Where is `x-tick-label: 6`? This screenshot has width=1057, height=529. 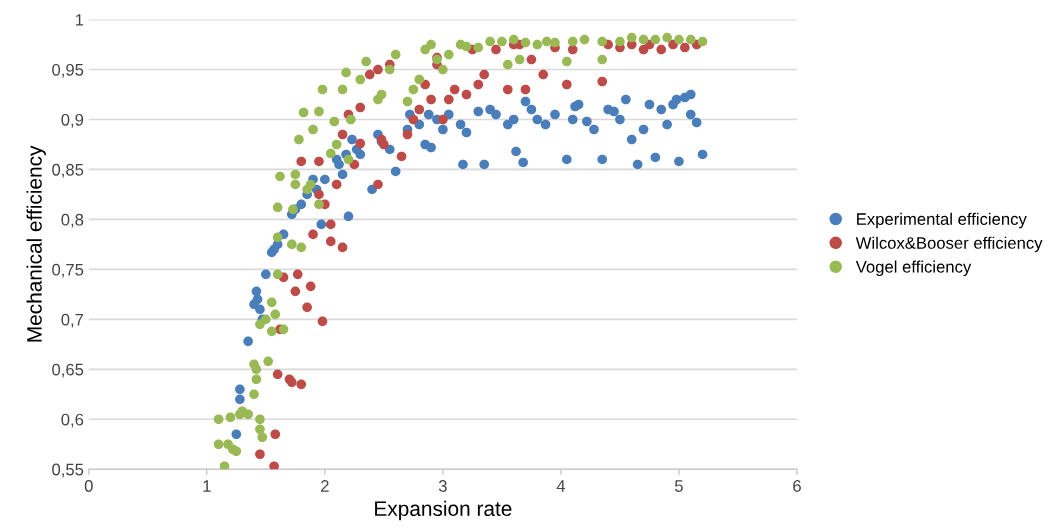 x-tick-label: 6 is located at coordinates (797, 486).